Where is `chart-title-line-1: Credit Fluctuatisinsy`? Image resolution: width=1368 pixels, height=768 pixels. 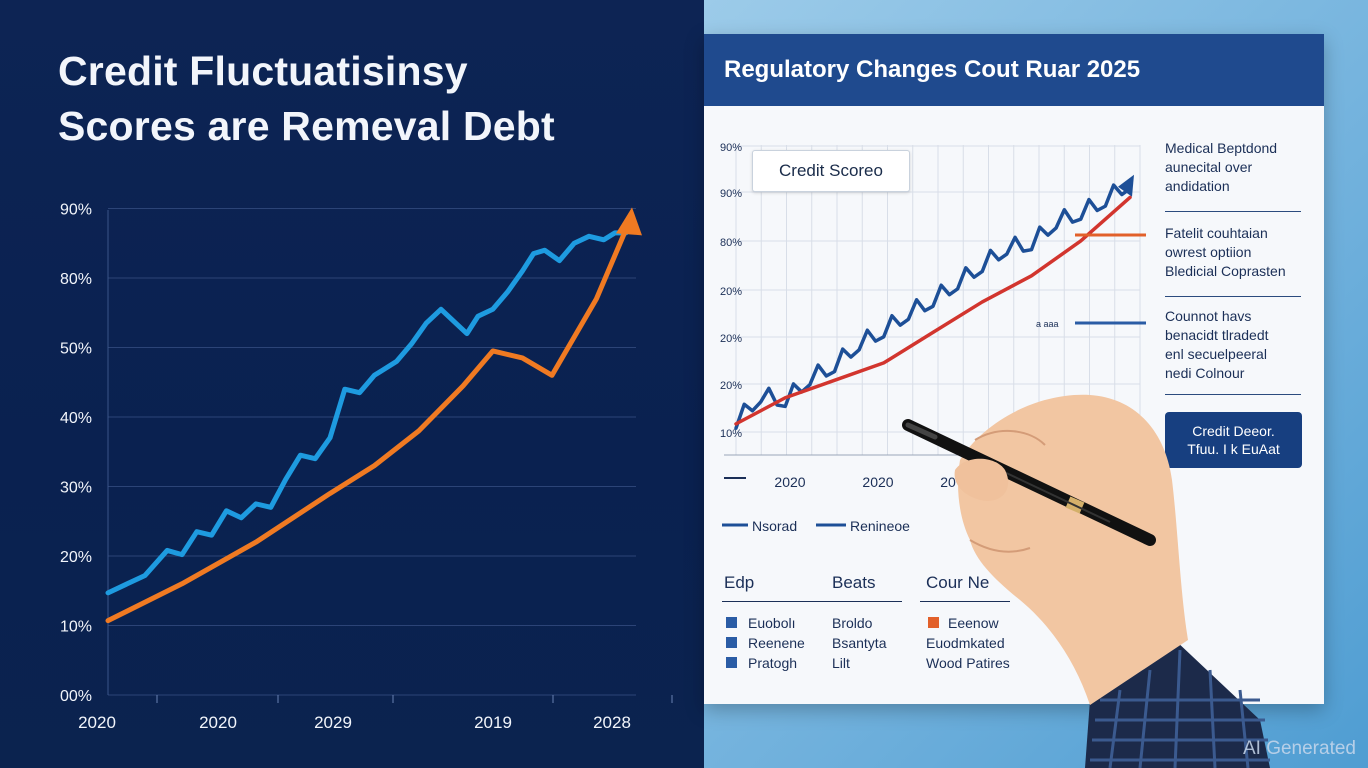
chart-title-line-1: Credit Fluctuatisinsy is located at coordinates (263, 71).